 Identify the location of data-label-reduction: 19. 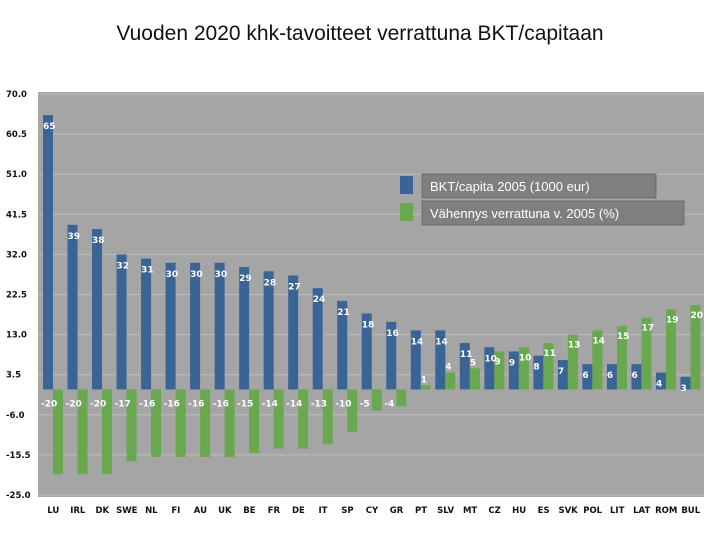
(672, 320).